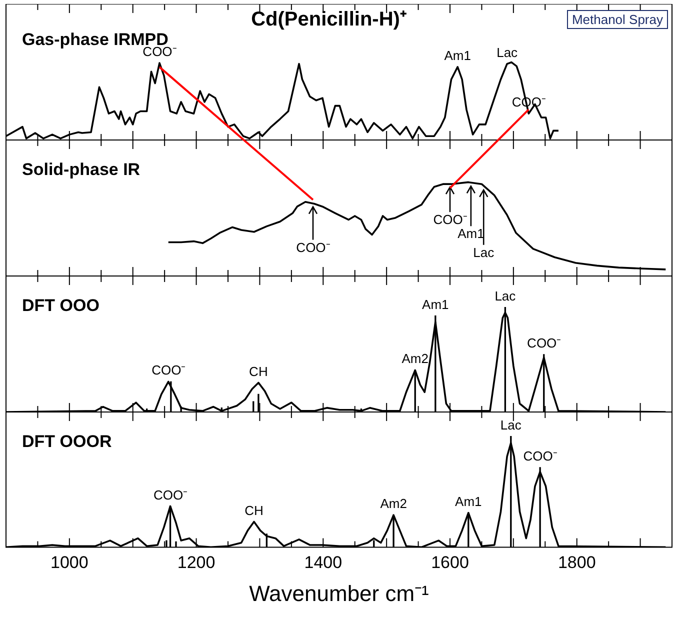 Image resolution: width=678 pixels, height=626 pixels. I want to click on chart-title: Solid-phase IR, so click(81, 170).